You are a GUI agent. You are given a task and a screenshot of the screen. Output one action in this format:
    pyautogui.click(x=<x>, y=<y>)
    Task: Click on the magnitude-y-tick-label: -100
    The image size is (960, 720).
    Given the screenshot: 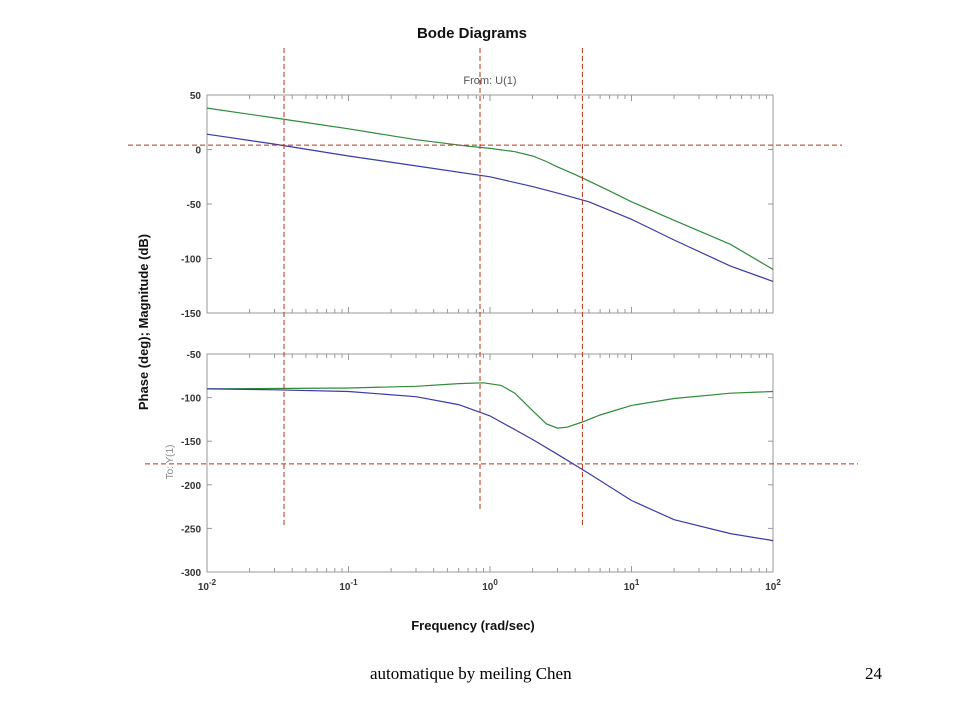 What is the action you would take?
    pyautogui.click(x=191, y=260)
    